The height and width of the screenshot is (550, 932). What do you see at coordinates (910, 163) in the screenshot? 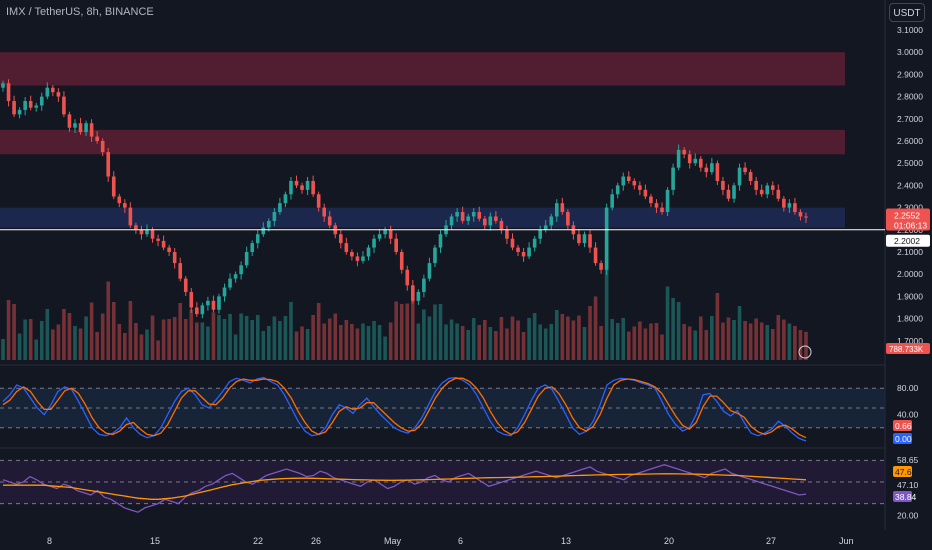
I see `price-tick-label: 2.5000` at bounding box center [910, 163].